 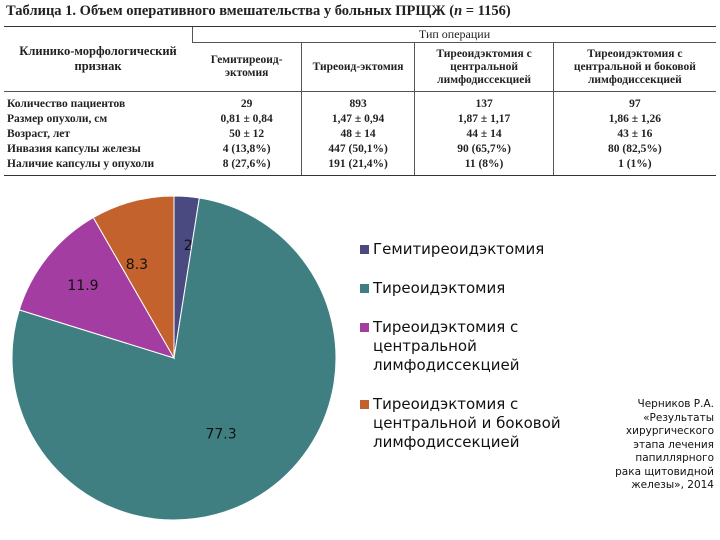 I want to click on table-cell: 137, so click(x=484, y=101).